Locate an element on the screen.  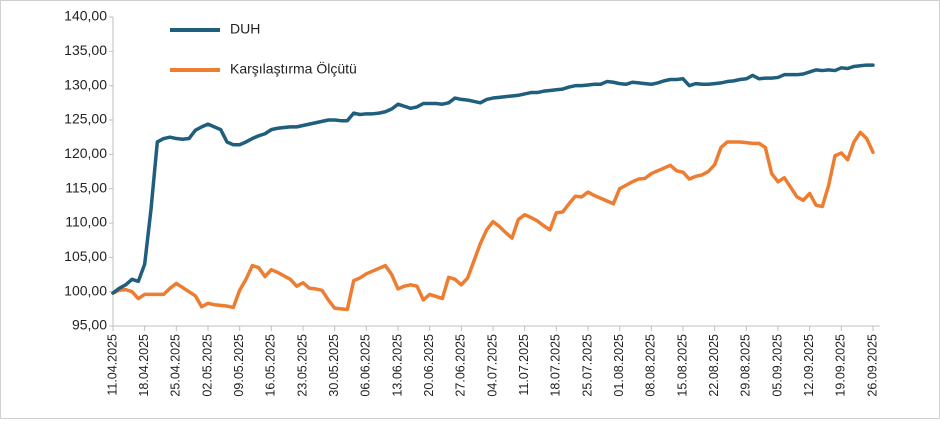
x-tick-label: 26.09.2025 is located at coordinates (872, 365).